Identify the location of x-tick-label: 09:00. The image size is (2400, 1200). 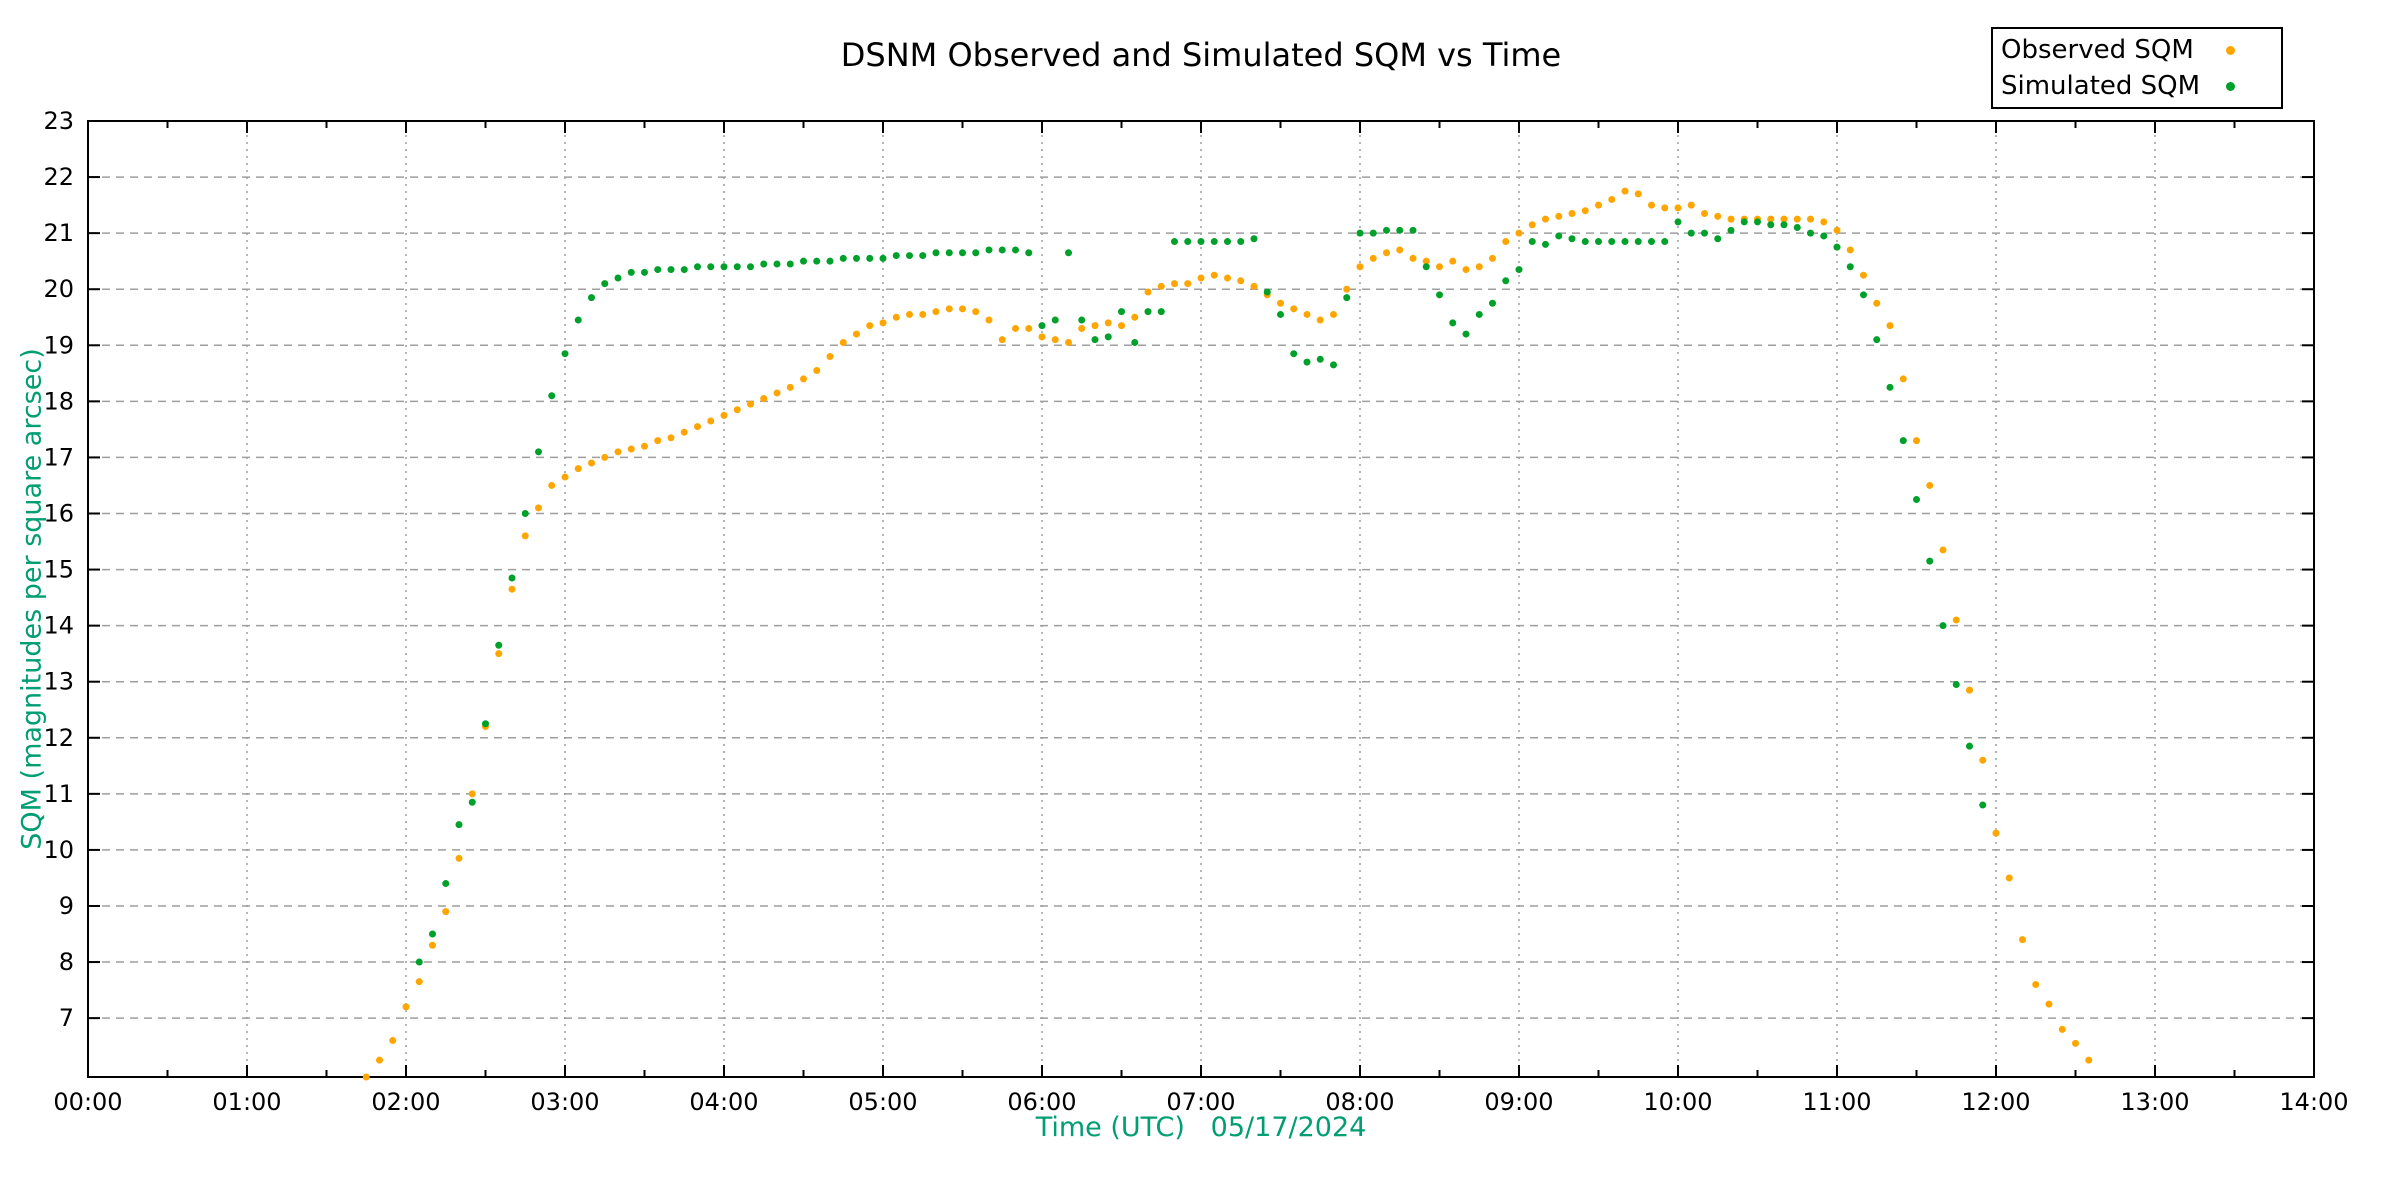
(1518, 1102).